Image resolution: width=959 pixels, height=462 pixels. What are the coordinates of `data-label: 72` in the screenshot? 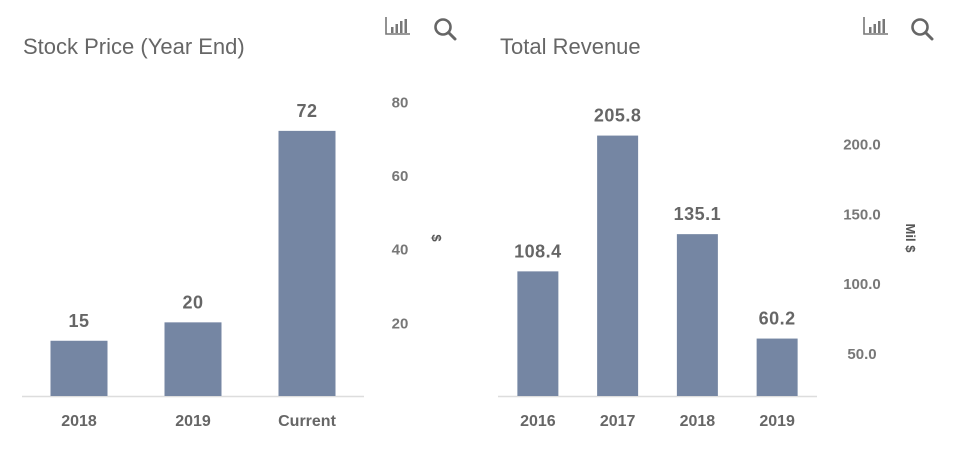 It's located at (306, 111).